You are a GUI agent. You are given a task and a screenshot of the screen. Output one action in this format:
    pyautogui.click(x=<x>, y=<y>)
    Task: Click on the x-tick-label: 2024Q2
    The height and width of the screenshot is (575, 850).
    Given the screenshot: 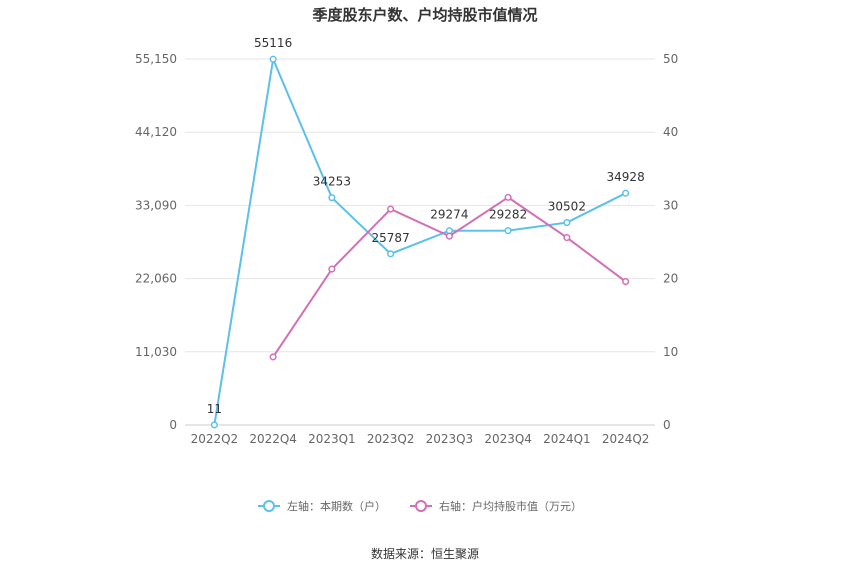 What is the action you would take?
    pyautogui.click(x=626, y=439)
    